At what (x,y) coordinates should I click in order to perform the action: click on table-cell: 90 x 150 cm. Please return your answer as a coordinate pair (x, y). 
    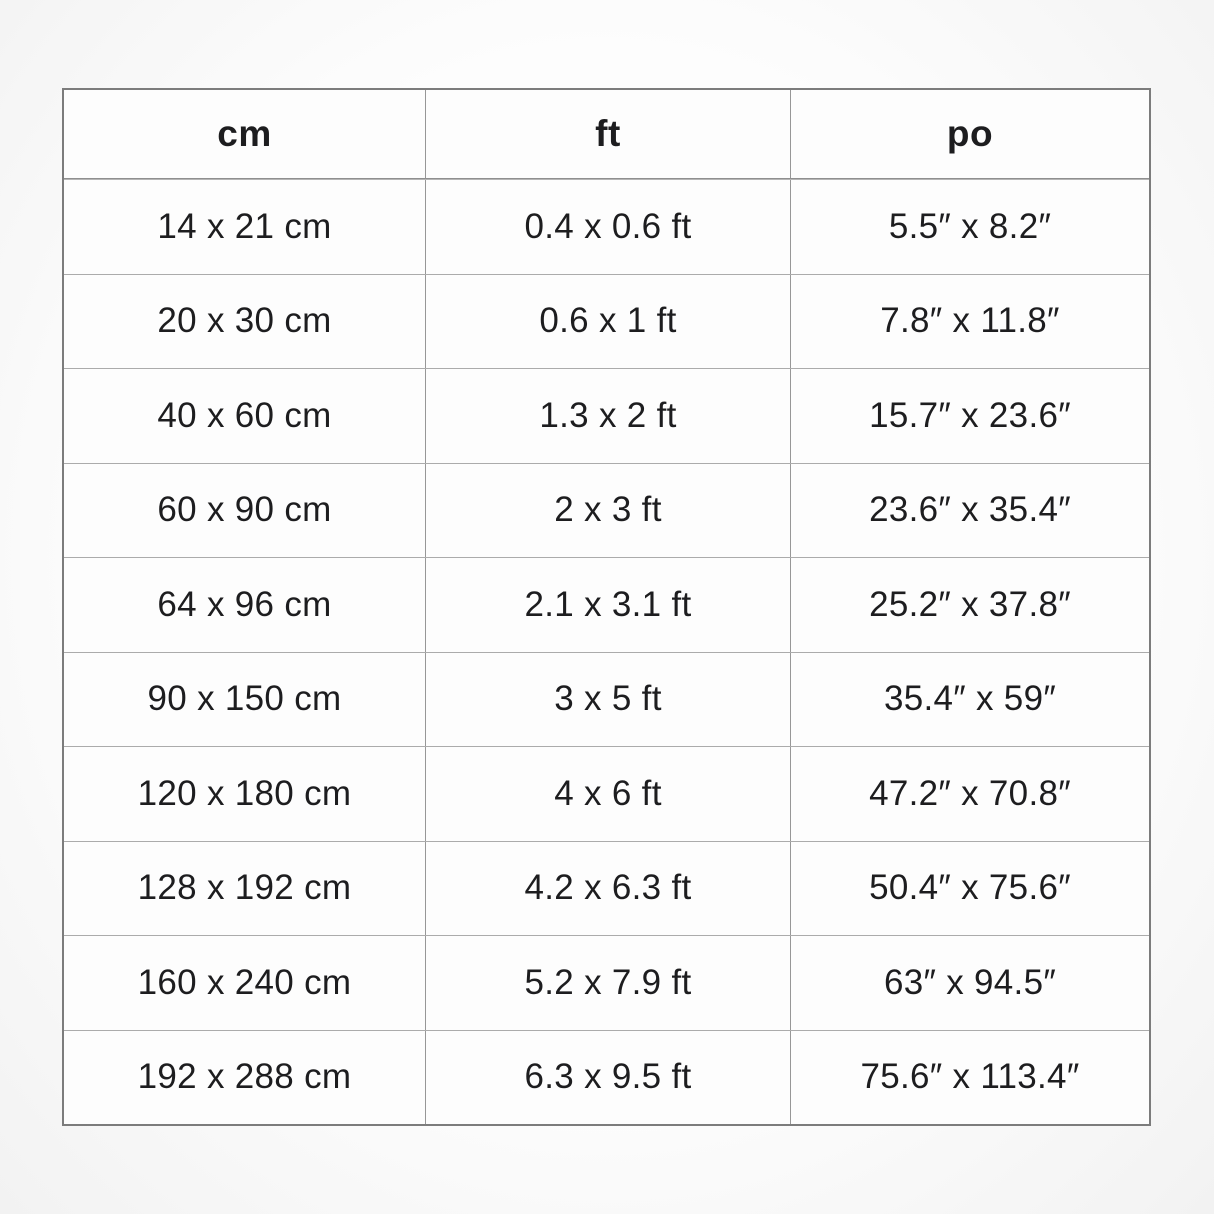
    Looking at the image, I should click on (244, 699).